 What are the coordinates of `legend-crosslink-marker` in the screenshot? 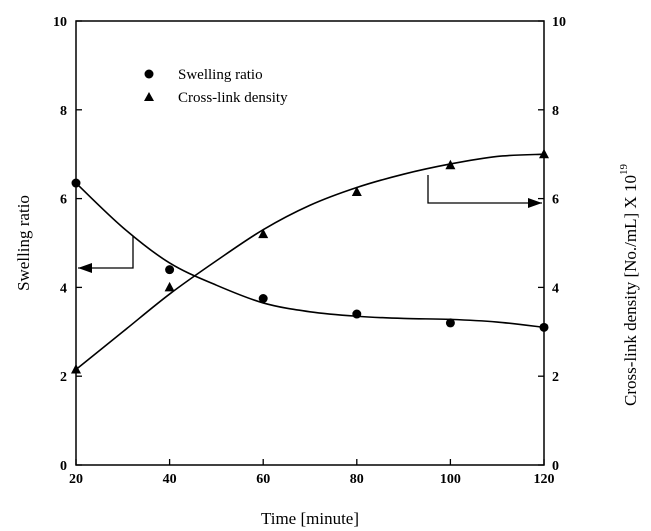 It's located at (149, 96).